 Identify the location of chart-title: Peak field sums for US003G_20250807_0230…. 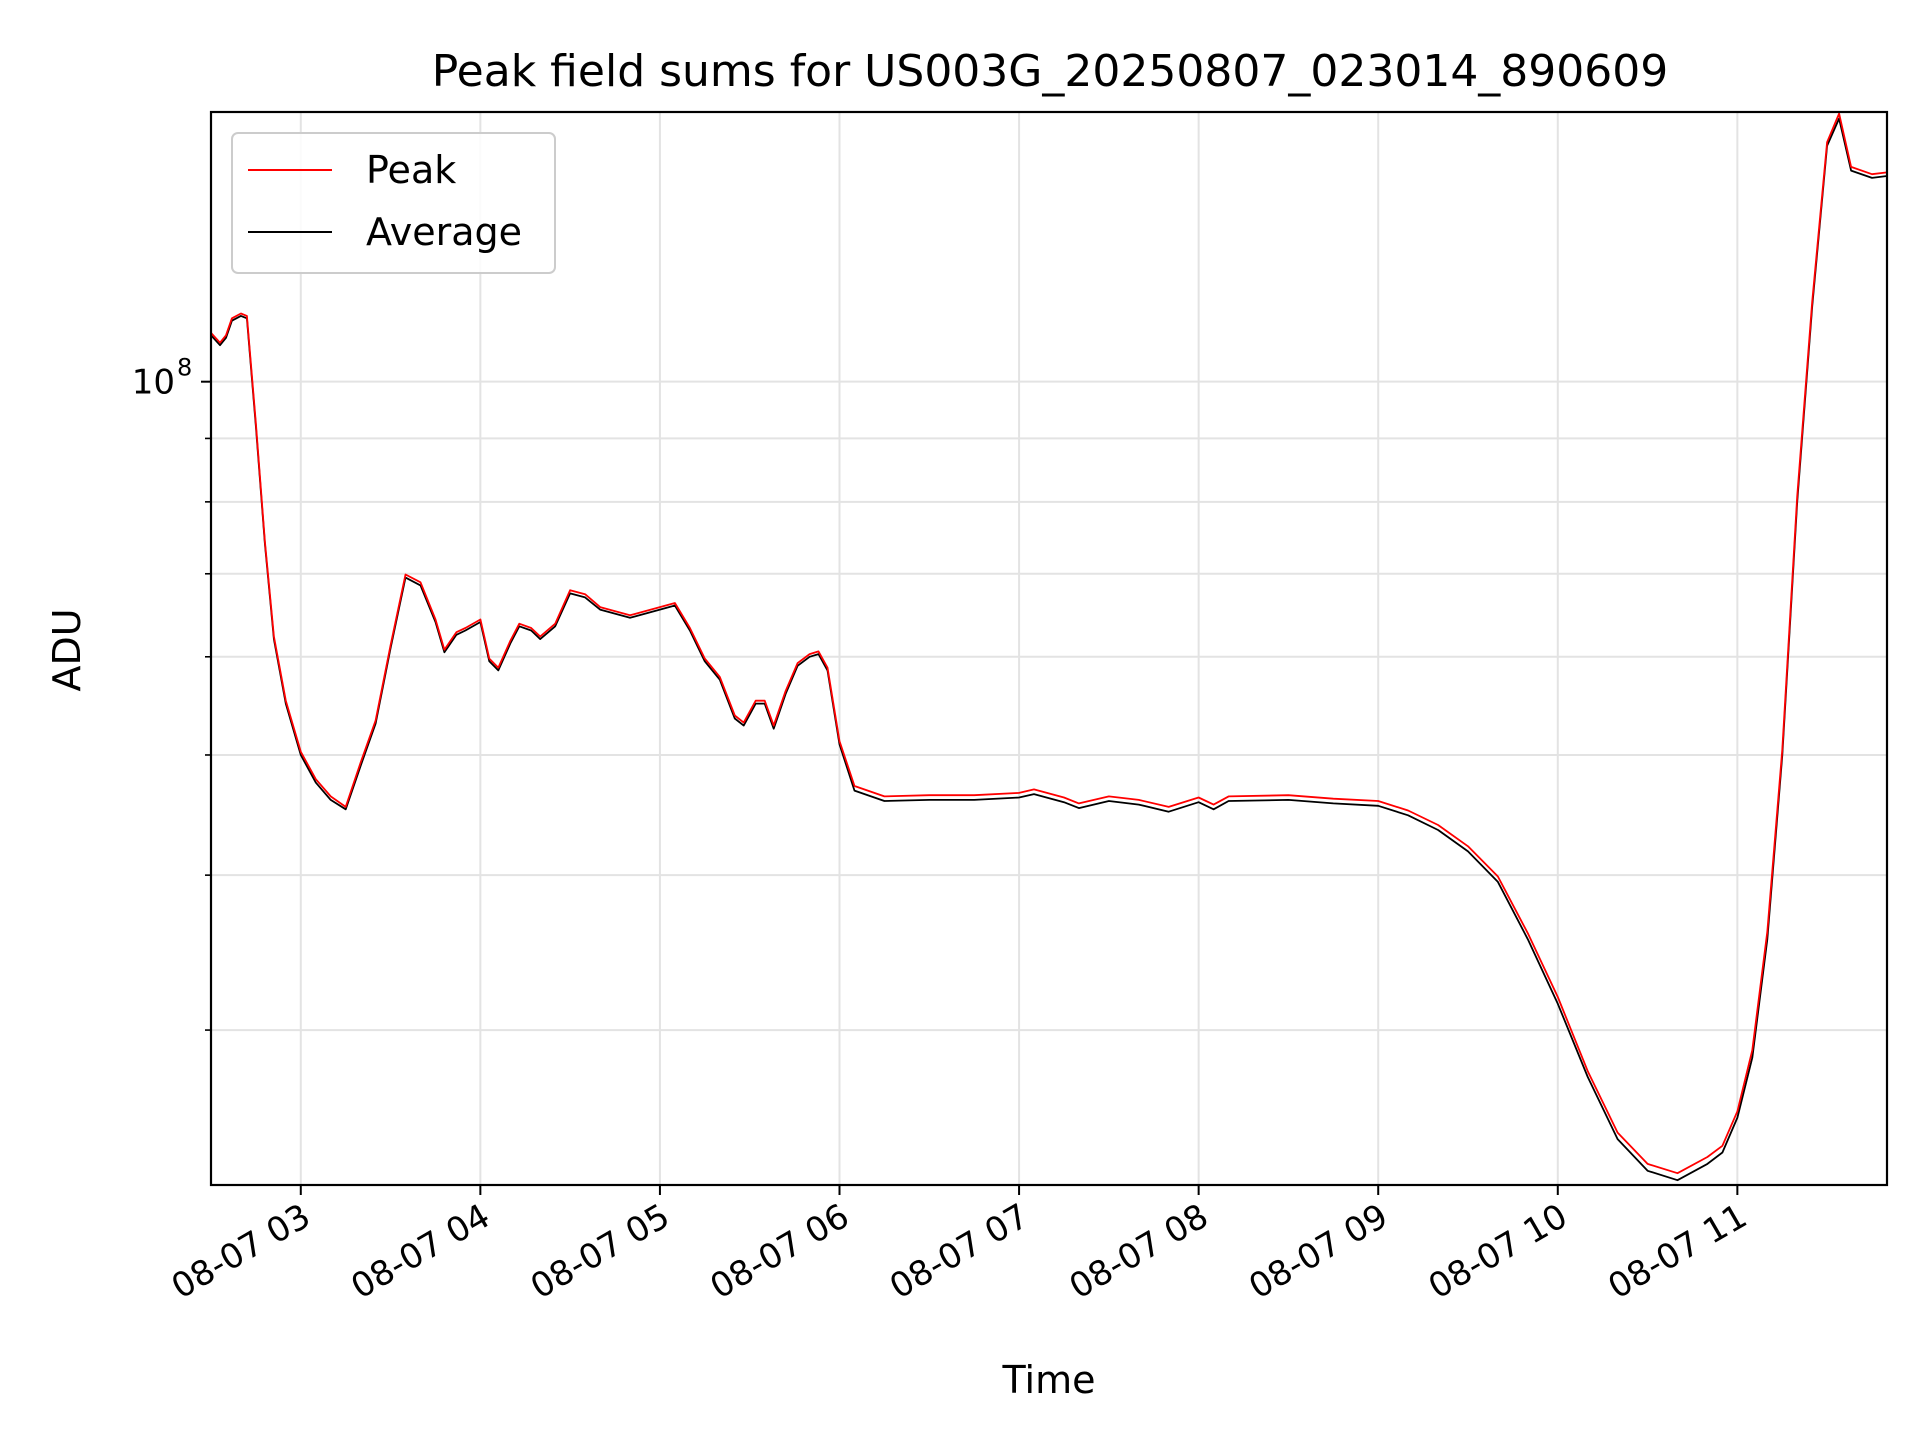
(1050, 71).